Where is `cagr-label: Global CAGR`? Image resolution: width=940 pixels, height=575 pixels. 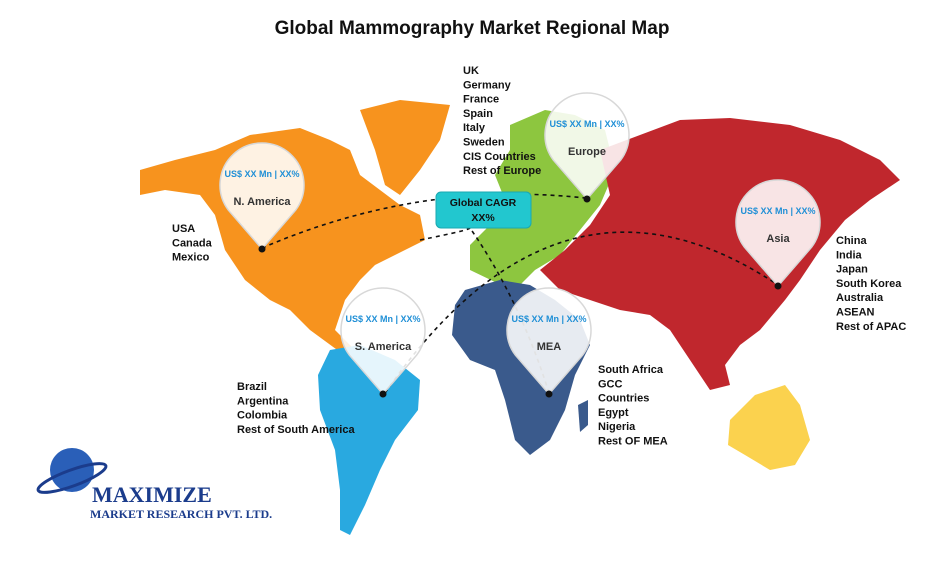
cagr-label: Global CAGR is located at coordinates (483, 203).